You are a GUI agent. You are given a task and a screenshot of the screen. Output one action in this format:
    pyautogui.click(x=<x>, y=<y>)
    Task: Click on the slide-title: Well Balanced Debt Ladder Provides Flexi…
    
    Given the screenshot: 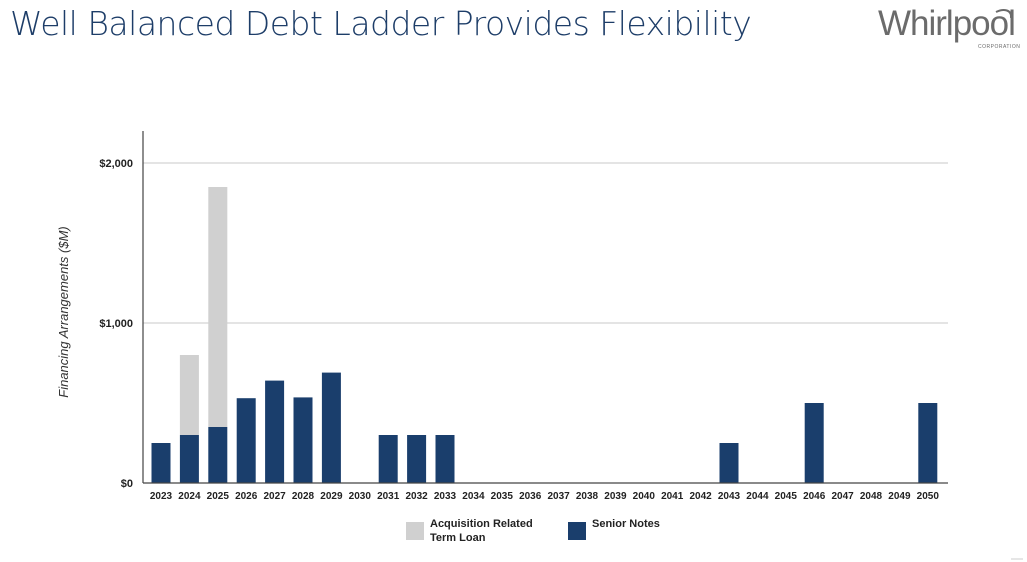 What is the action you would take?
    pyautogui.click(x=381, y=23)
    